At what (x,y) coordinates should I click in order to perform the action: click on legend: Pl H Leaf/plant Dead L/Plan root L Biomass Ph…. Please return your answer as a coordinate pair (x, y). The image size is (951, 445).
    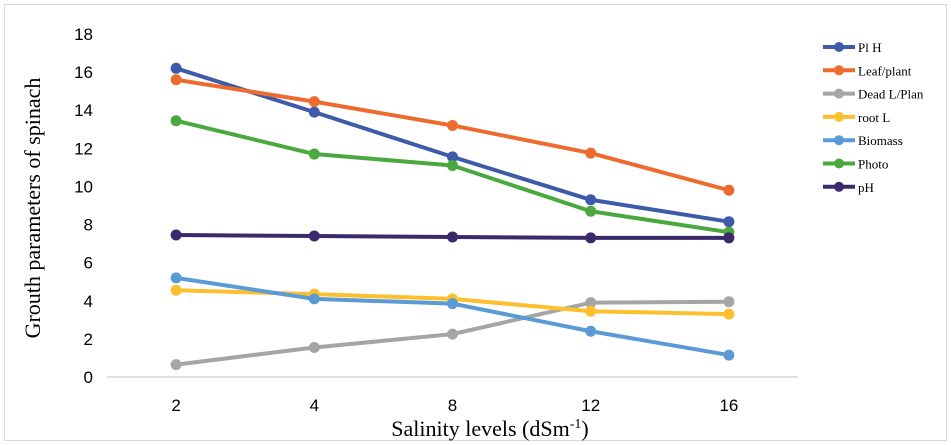
    Looking at the image, I should click on (873, 117).